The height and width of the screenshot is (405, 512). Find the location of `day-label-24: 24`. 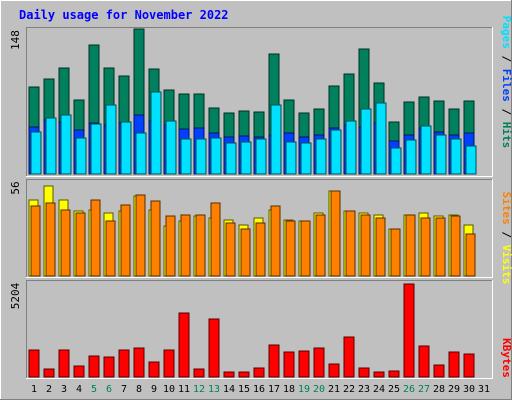

day-label-24: 24 is located at coordinates (379, 389).